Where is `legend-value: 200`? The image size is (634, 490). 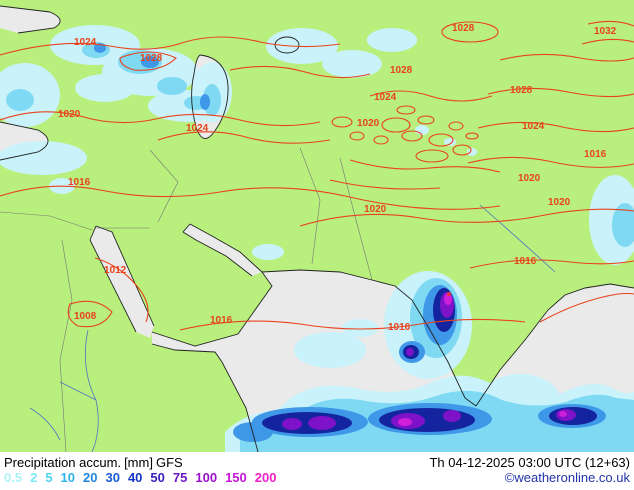
legend-value: 200 is located at coordinates (265, 477).